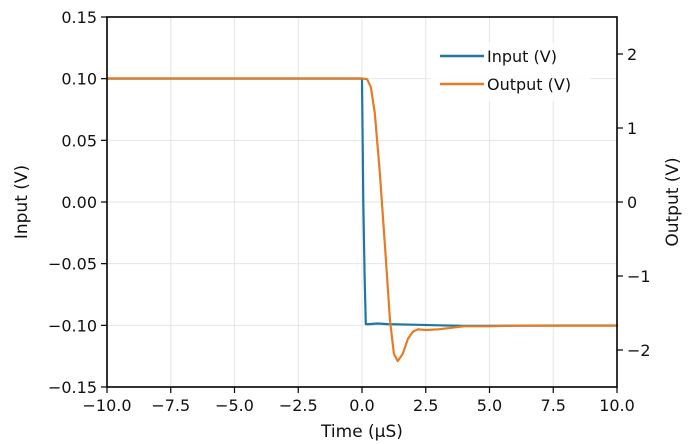  Describe the element at coordinates (489, 405) in the screenshot. I see `x-tick-label-6: 5.0` at that location.